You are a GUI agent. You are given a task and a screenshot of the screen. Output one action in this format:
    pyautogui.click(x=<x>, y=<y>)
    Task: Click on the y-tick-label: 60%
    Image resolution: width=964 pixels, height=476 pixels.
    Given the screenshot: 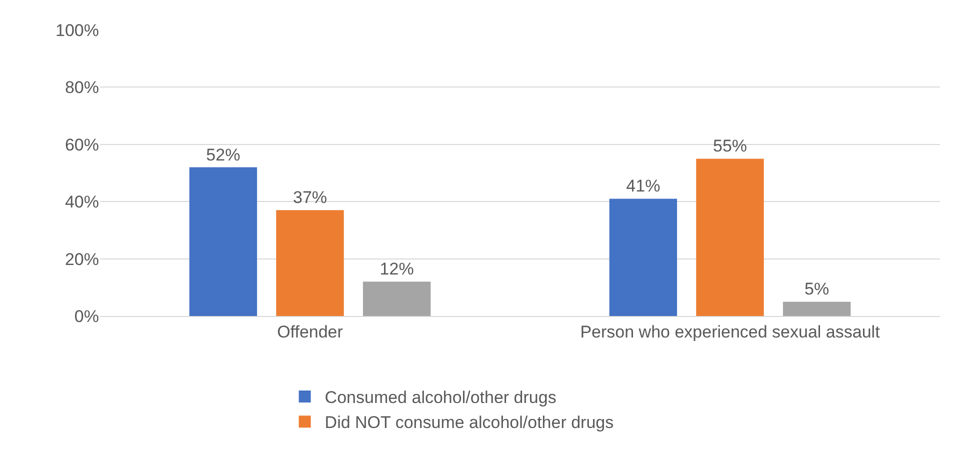 What is the action you would take?
    pyautogui.click(x=81, y=144)
    